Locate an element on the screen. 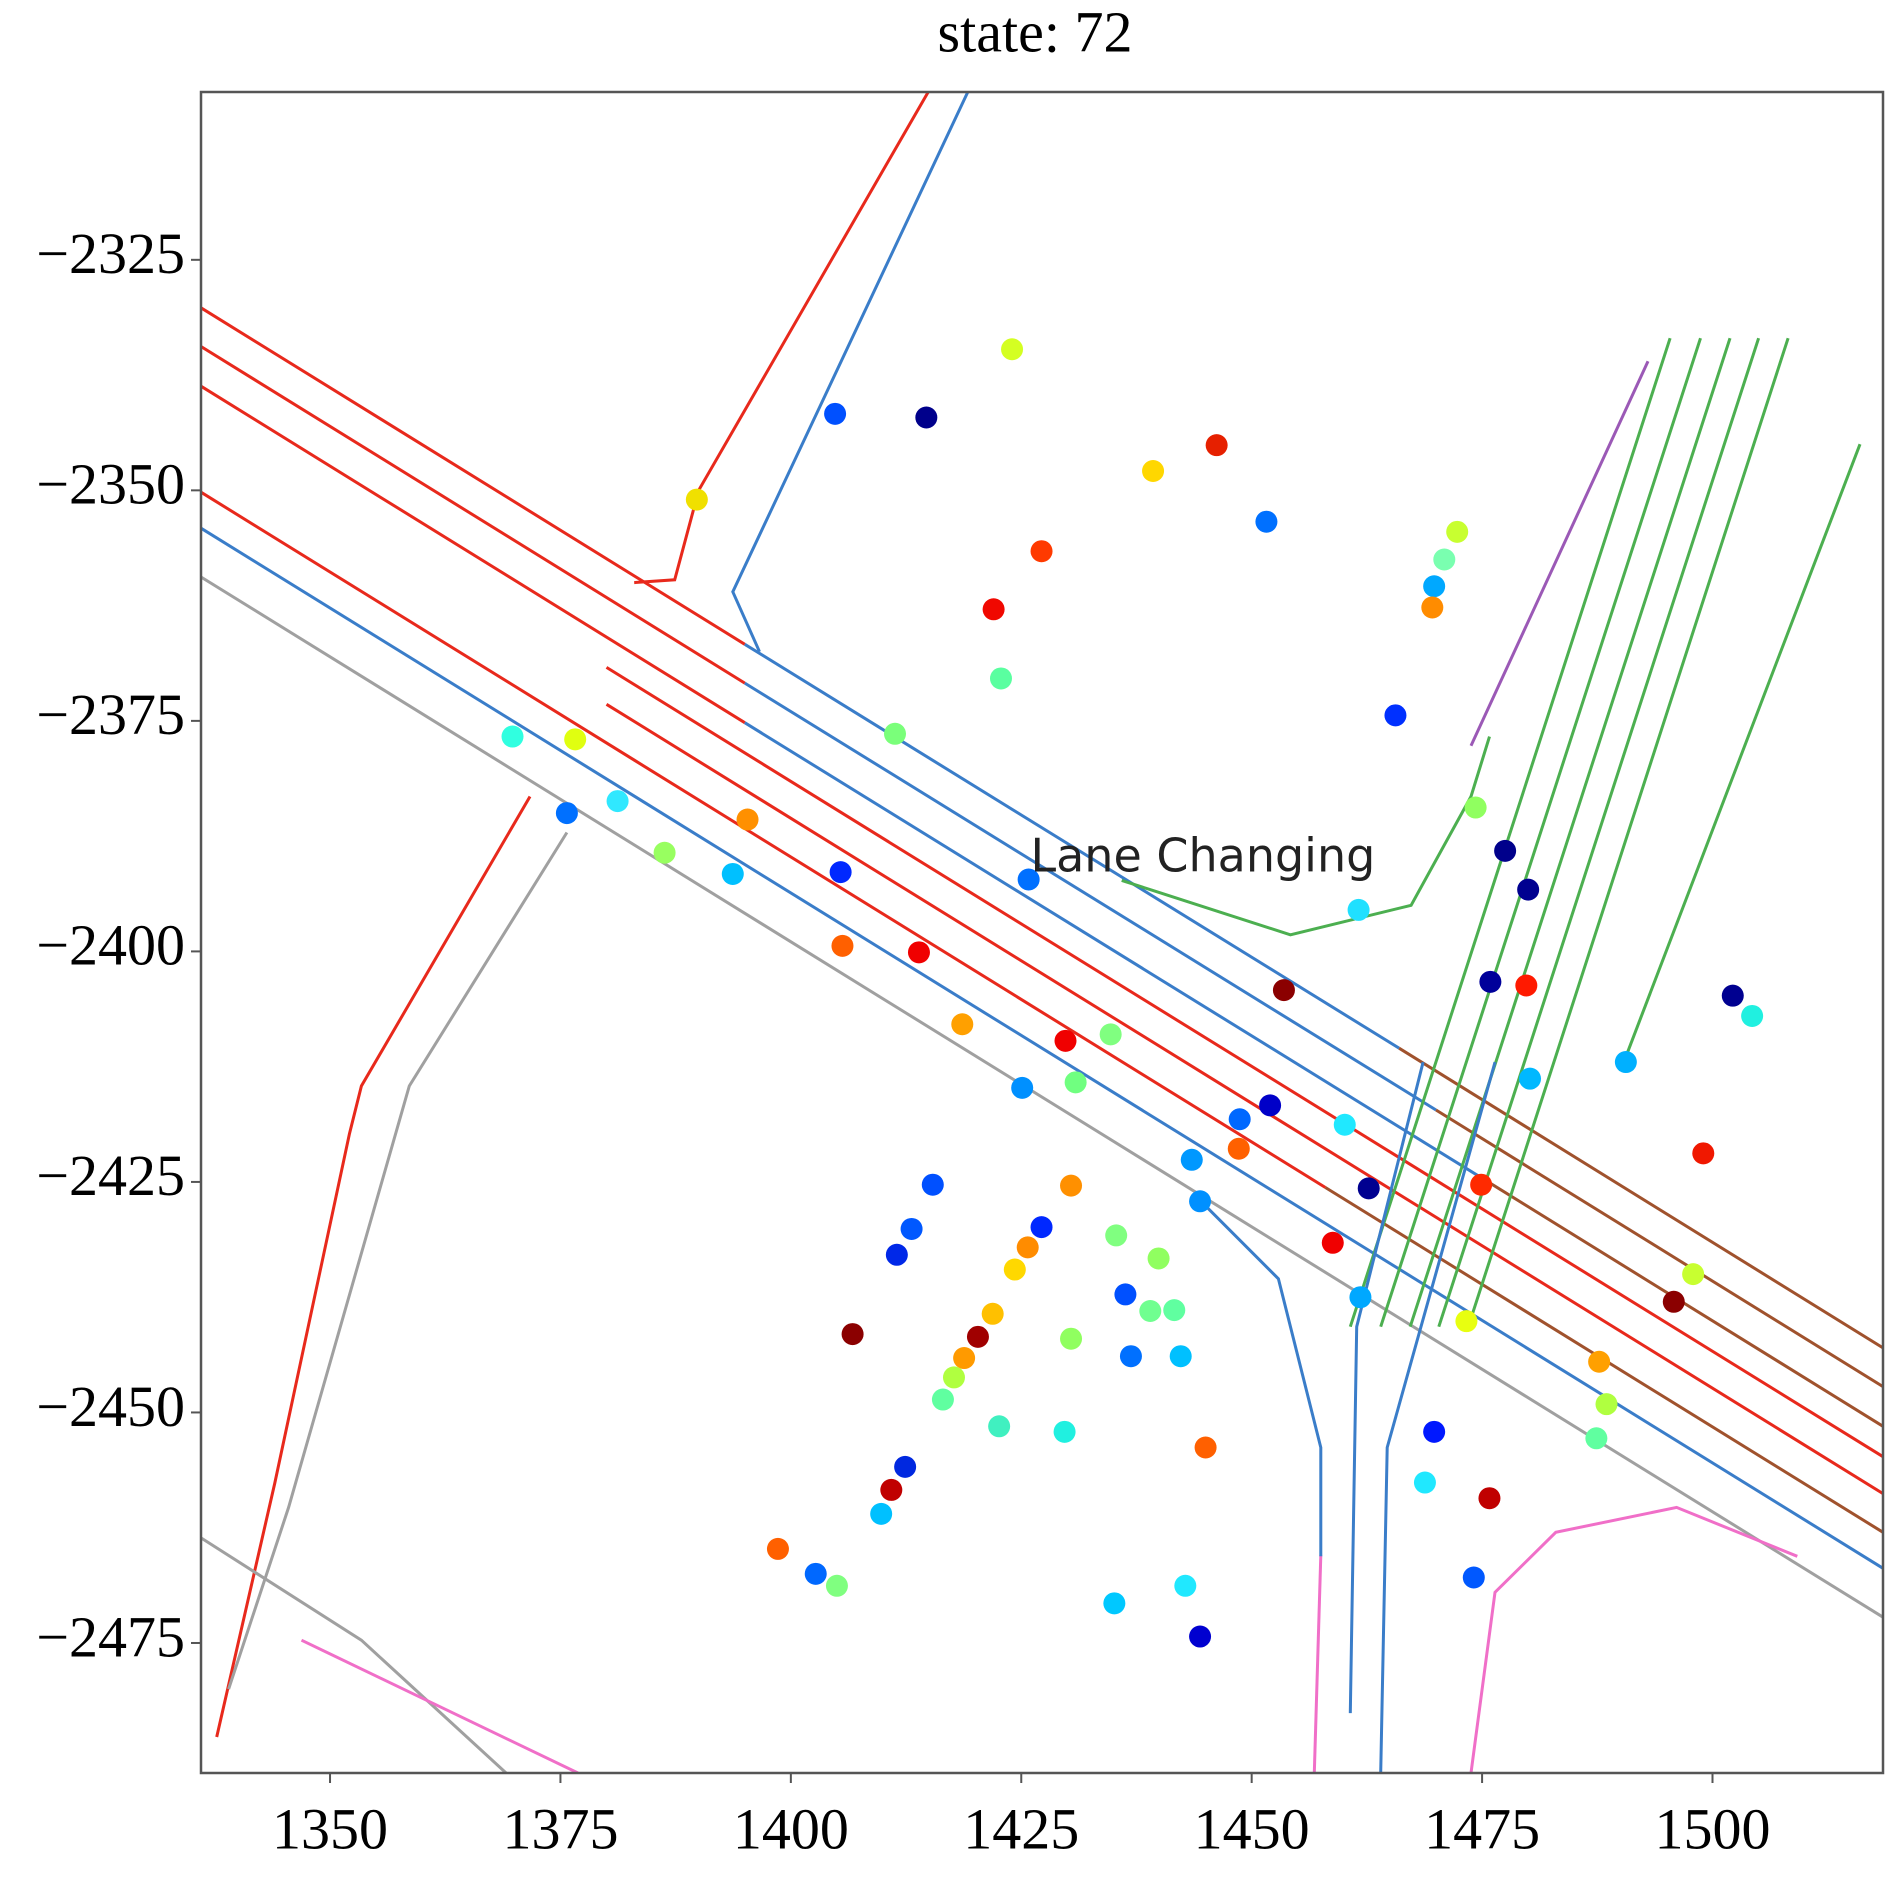 The image size is (1890, 1879). x-tick-label: 1425 is located at coordinates (1021, 1828).